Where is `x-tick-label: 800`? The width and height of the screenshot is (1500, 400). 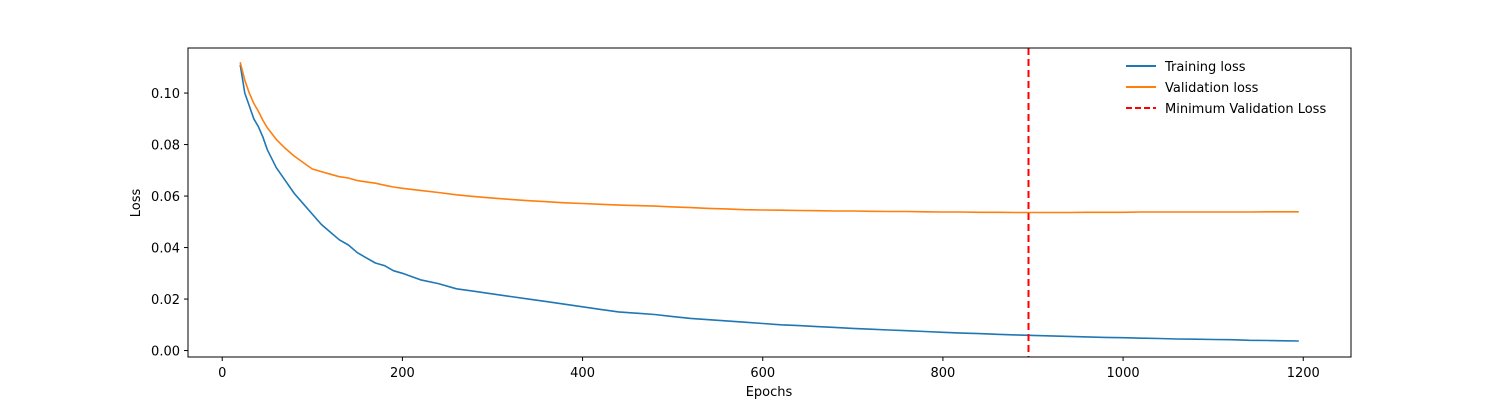 x-tick-label: 800 is located at coordinates (942, 373).